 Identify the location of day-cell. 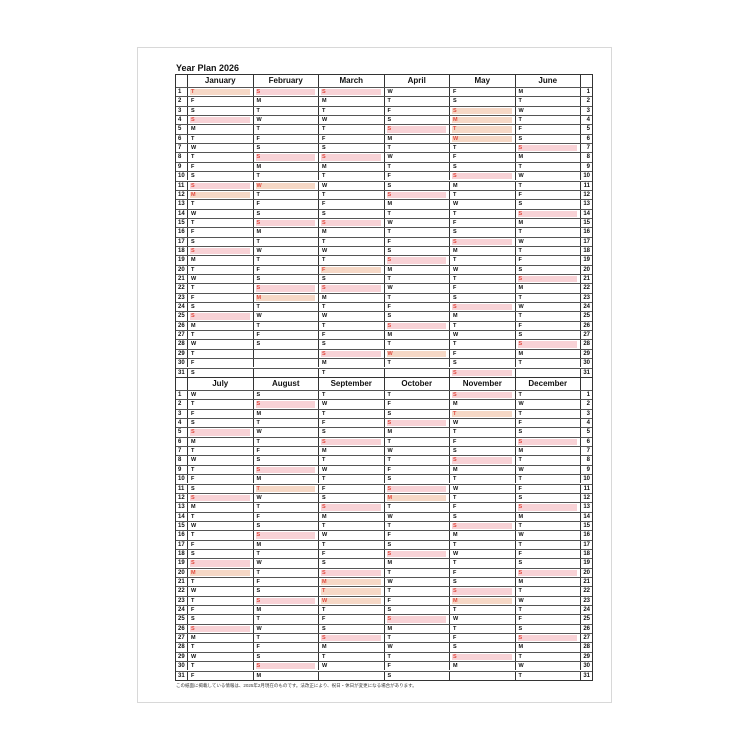
(285, 363).